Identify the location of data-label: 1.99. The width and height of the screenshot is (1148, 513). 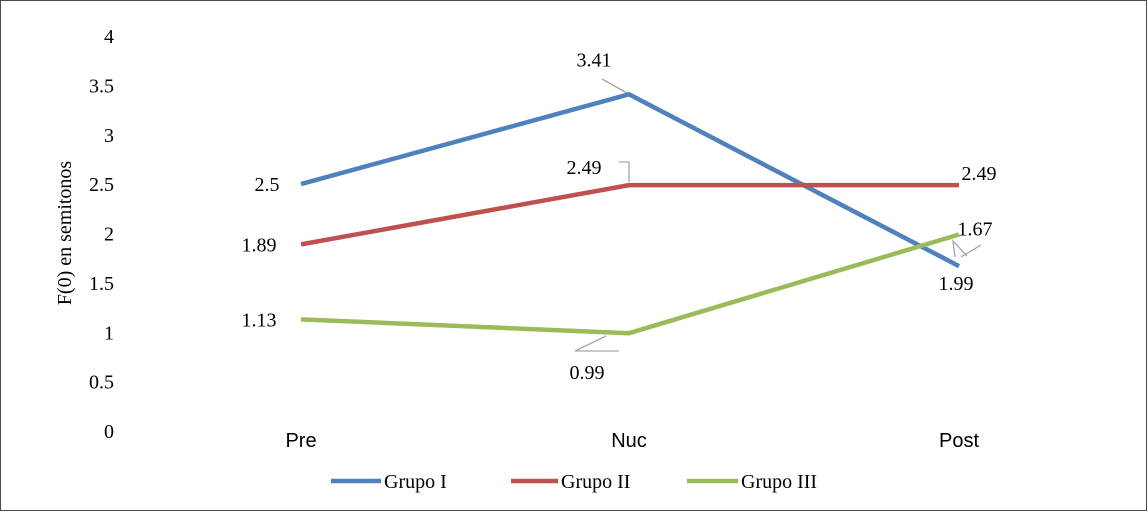
(956, 284).